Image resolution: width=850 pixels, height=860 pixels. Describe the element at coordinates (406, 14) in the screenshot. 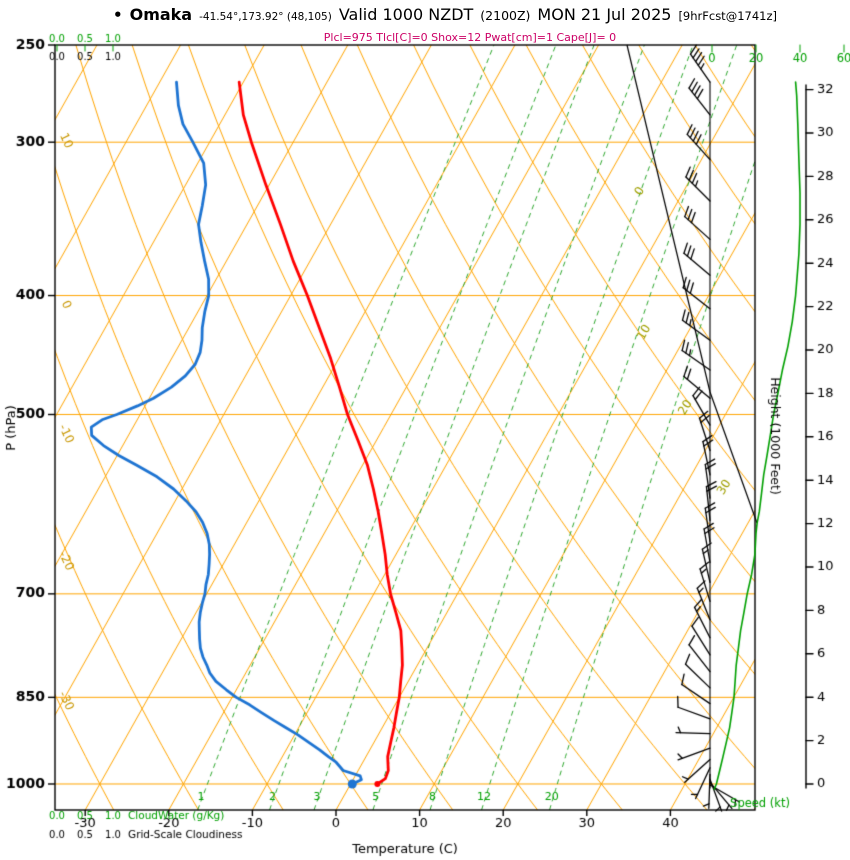

I see `valid-time-label: Valid 1000 NZDT` at that location.